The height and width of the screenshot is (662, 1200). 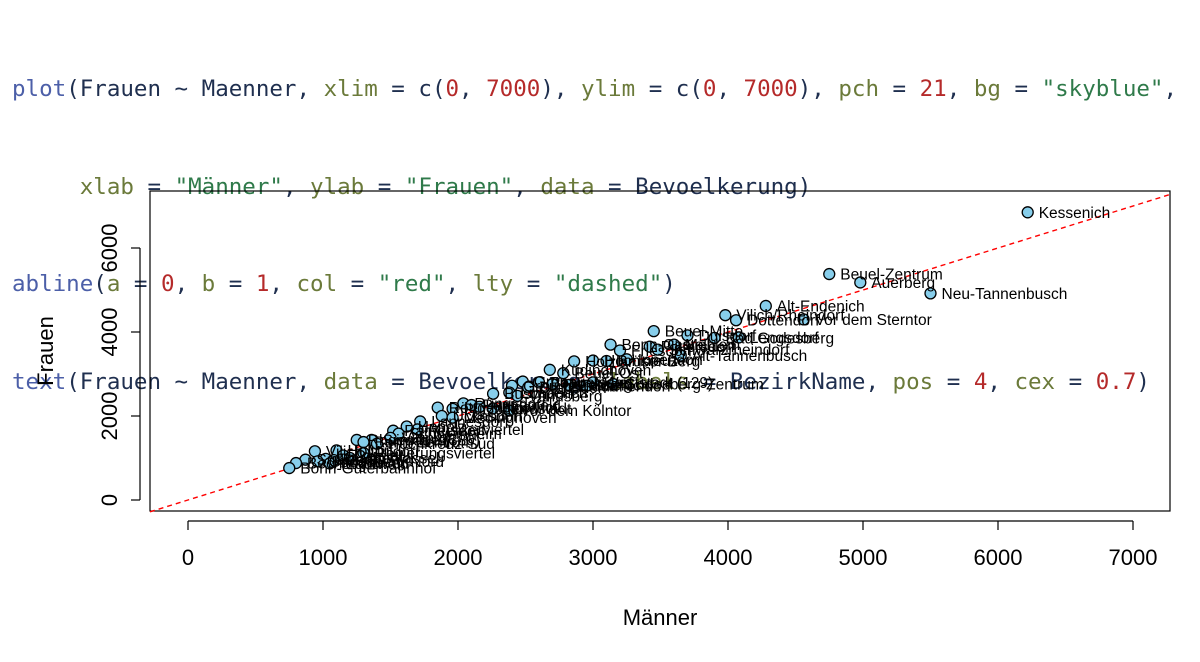 I want to click on x-tick-label: 6000, so click(x=998, y=557).